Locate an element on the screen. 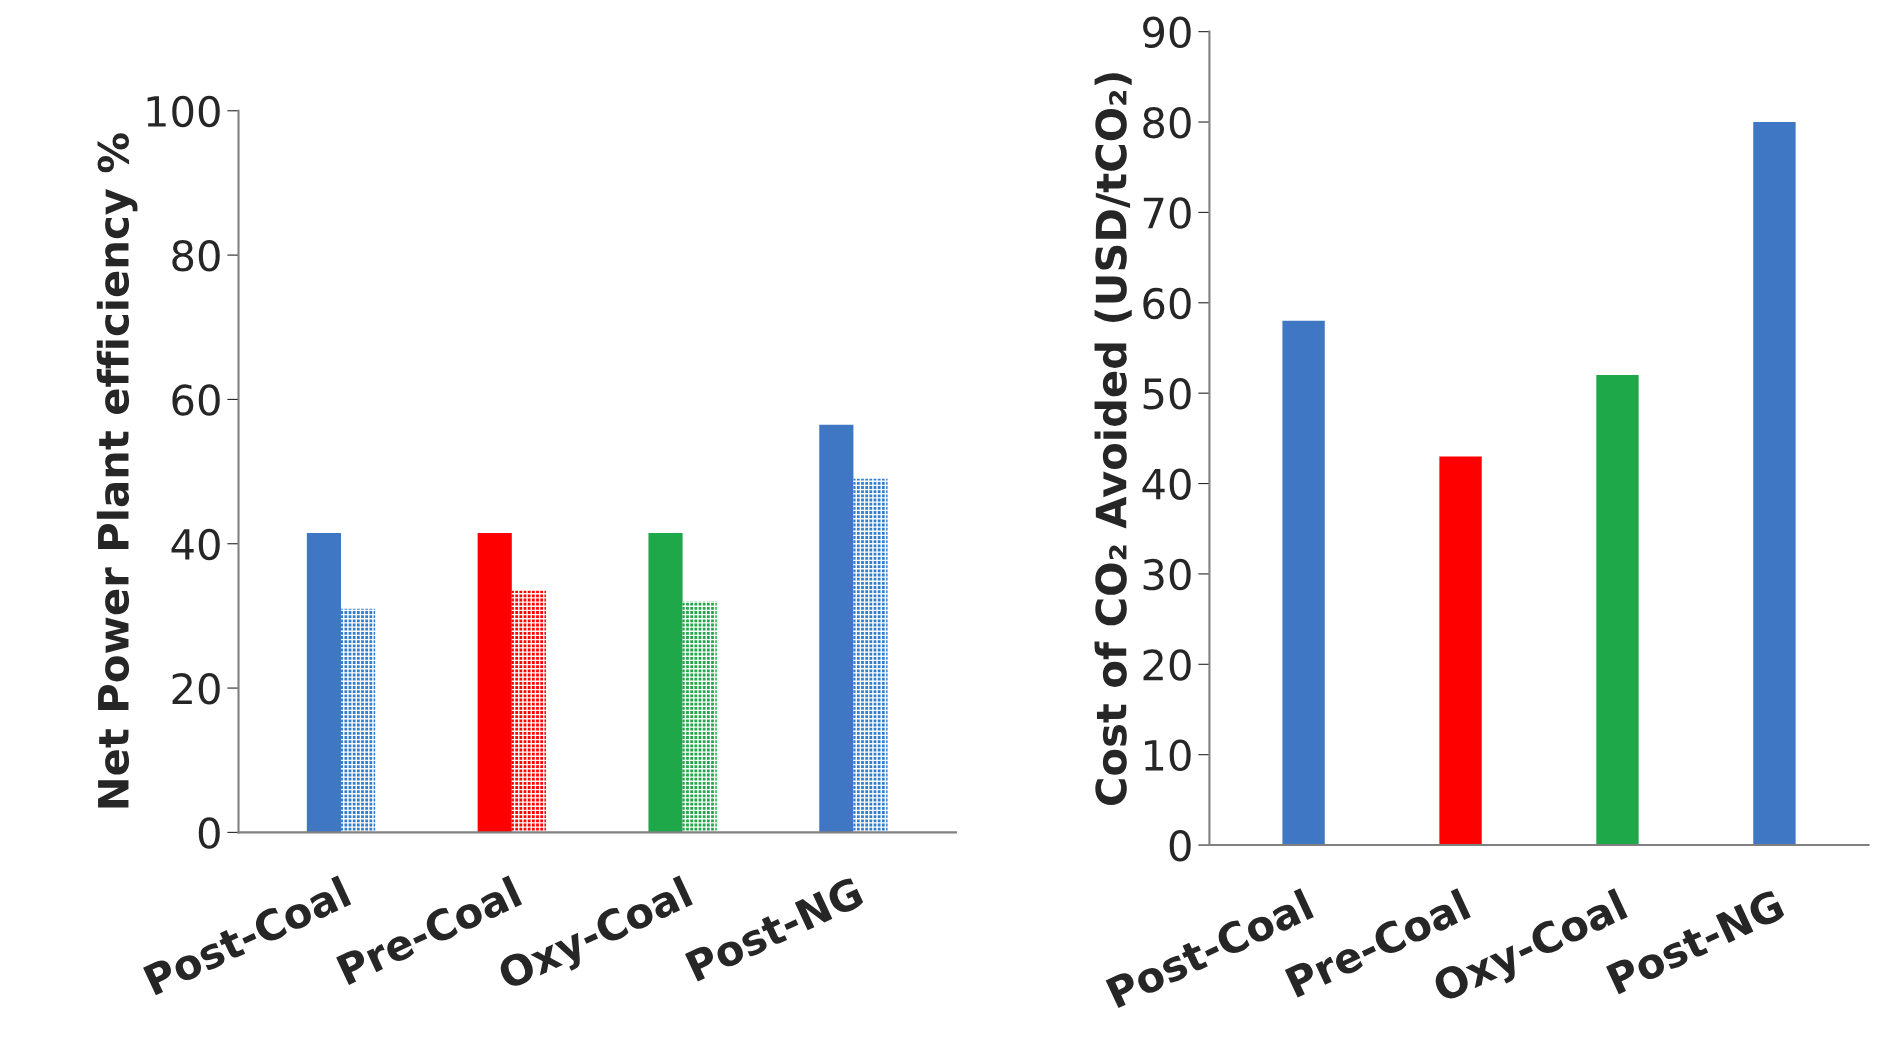 This screenshot has width=1878, height=1055. y-tick-label: 50 is located at coordinates (1167, 394).